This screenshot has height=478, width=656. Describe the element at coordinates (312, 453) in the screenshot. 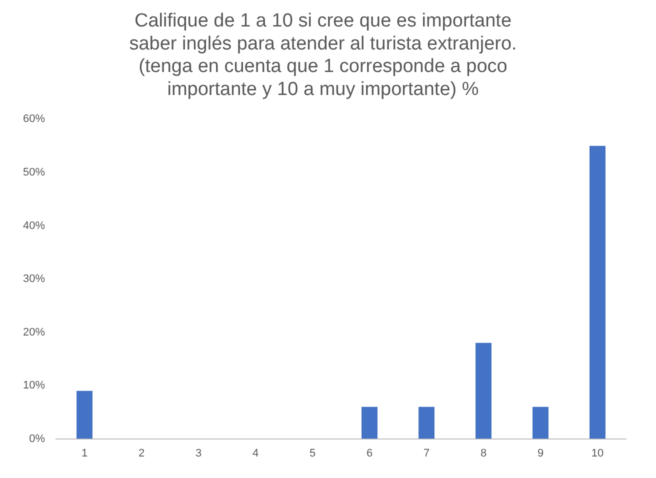

I see `x-tick-label: 5` at that location.